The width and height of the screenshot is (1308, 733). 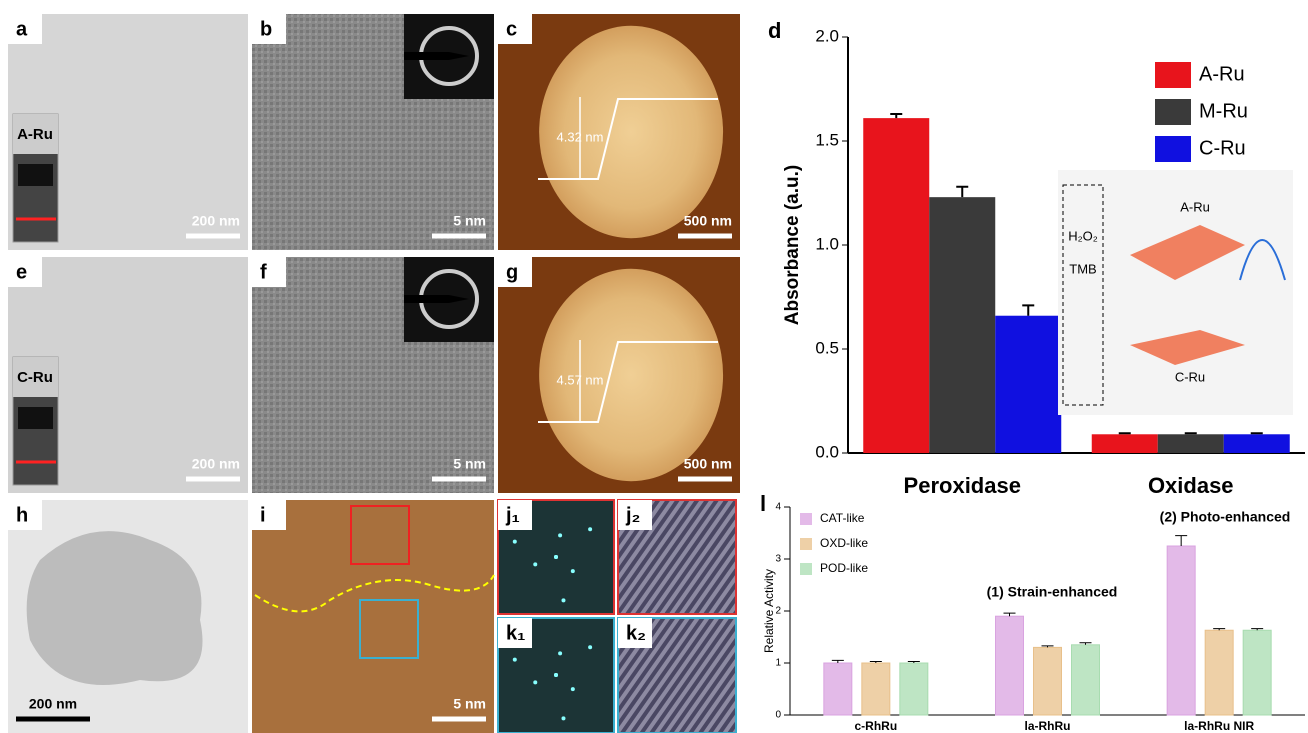 I want to click on panel-label: f, so click(x=263, y=272).